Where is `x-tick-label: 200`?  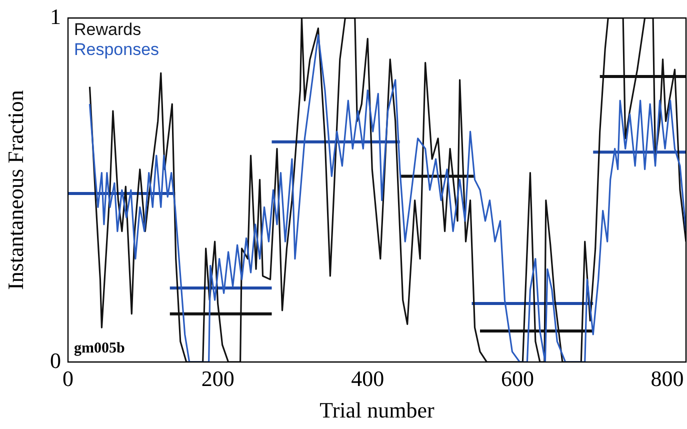
x-tick-label: 200 is located at coordinates (217, 378).